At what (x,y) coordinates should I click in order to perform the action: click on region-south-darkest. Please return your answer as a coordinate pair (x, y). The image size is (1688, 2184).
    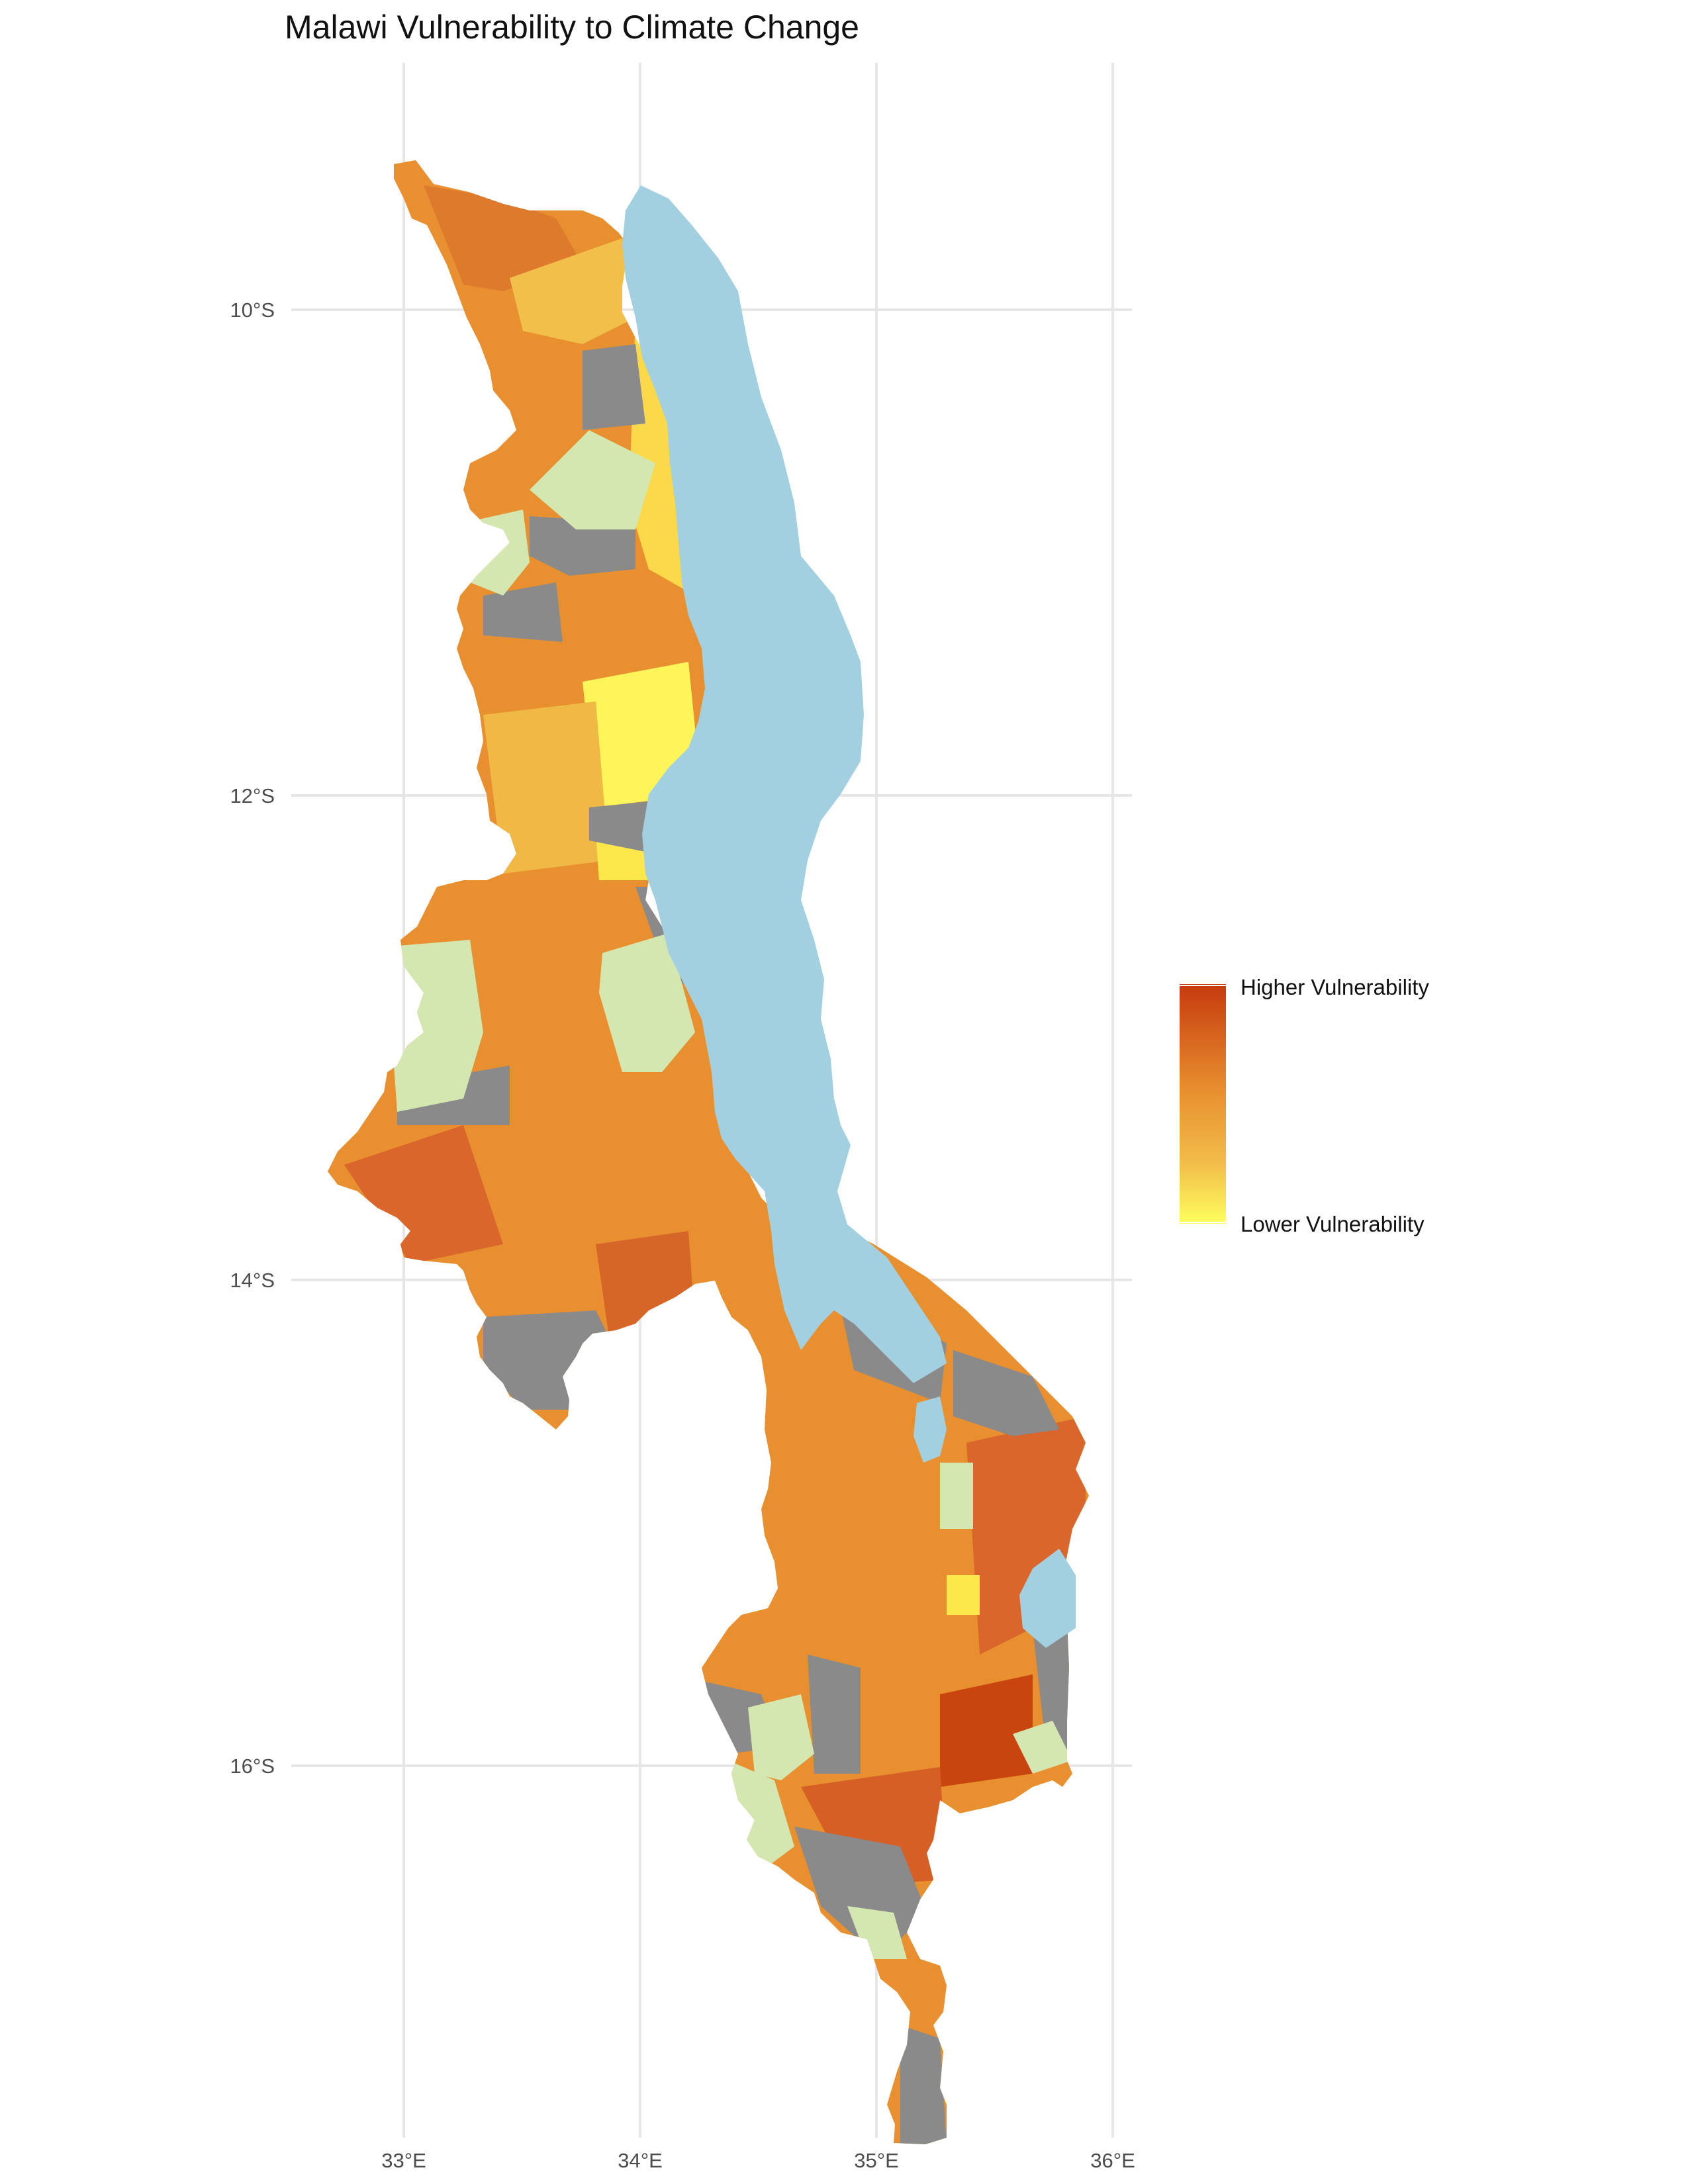
    Looking at the image, I should click on (986, 1730).